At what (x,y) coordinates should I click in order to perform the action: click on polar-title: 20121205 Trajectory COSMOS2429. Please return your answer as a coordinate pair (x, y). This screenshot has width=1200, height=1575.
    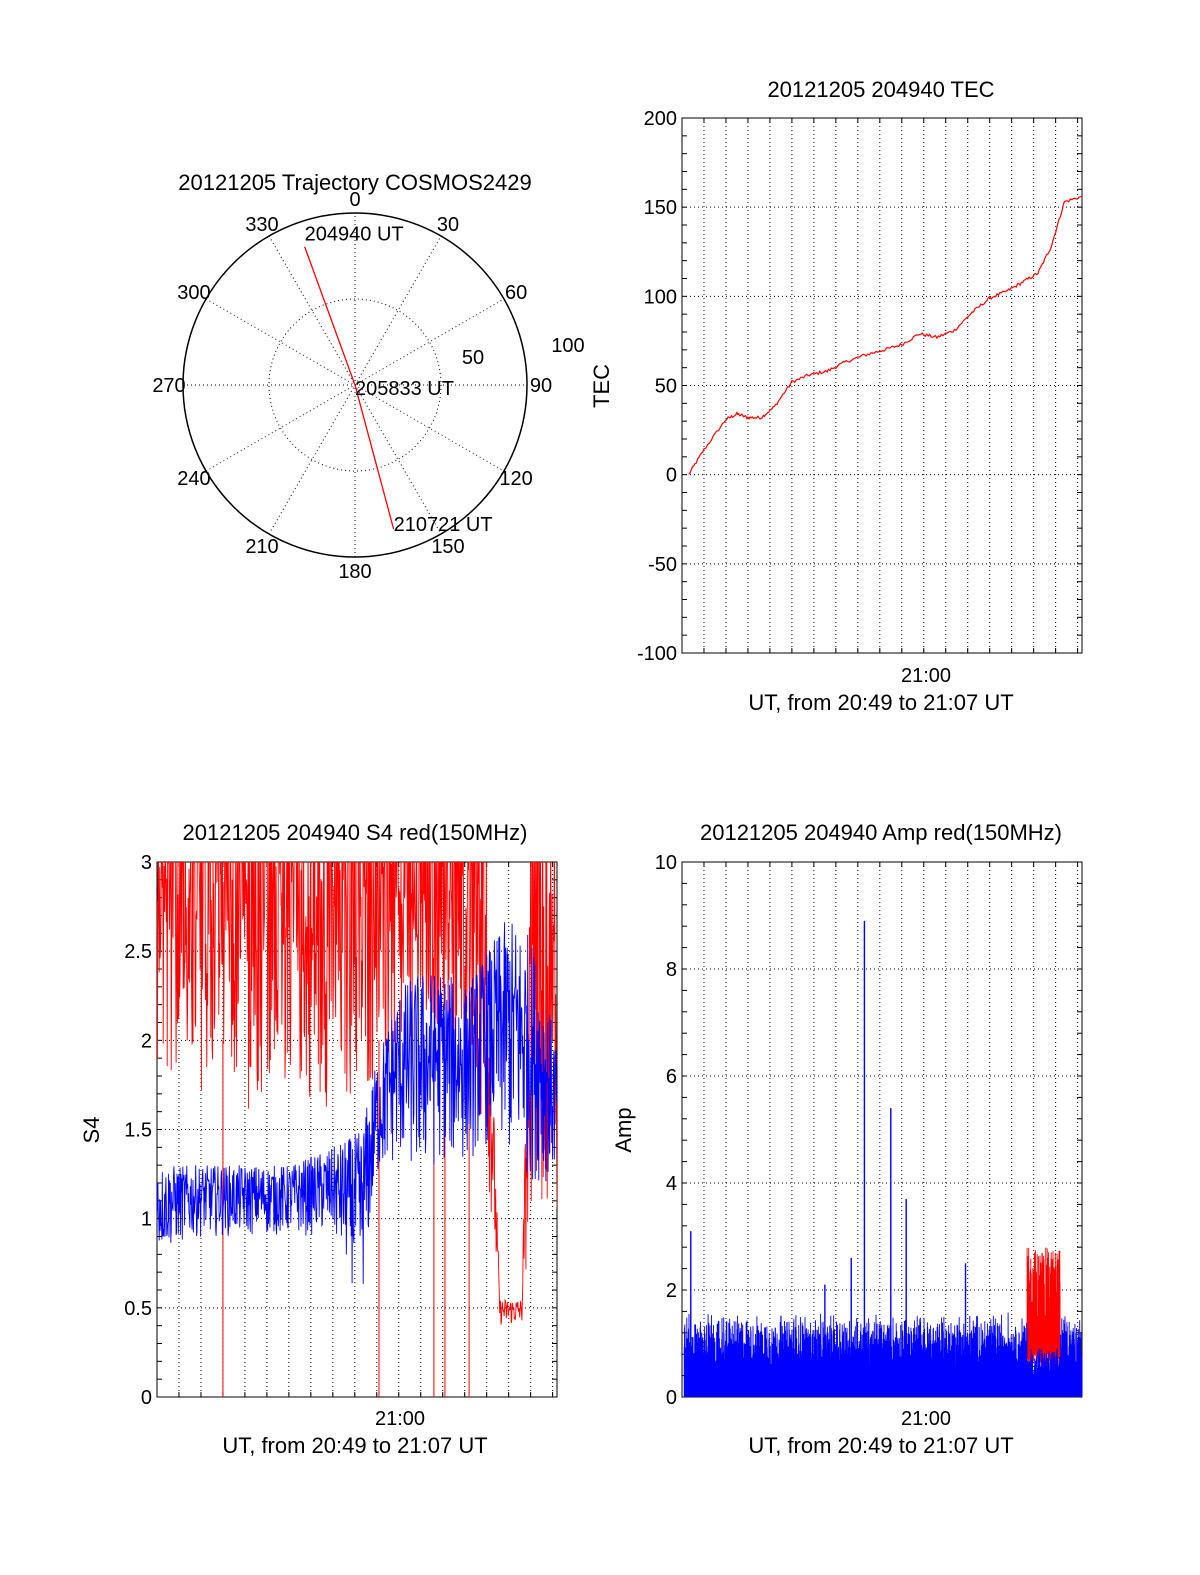
    Looking at the image, I should click on (354, 182).